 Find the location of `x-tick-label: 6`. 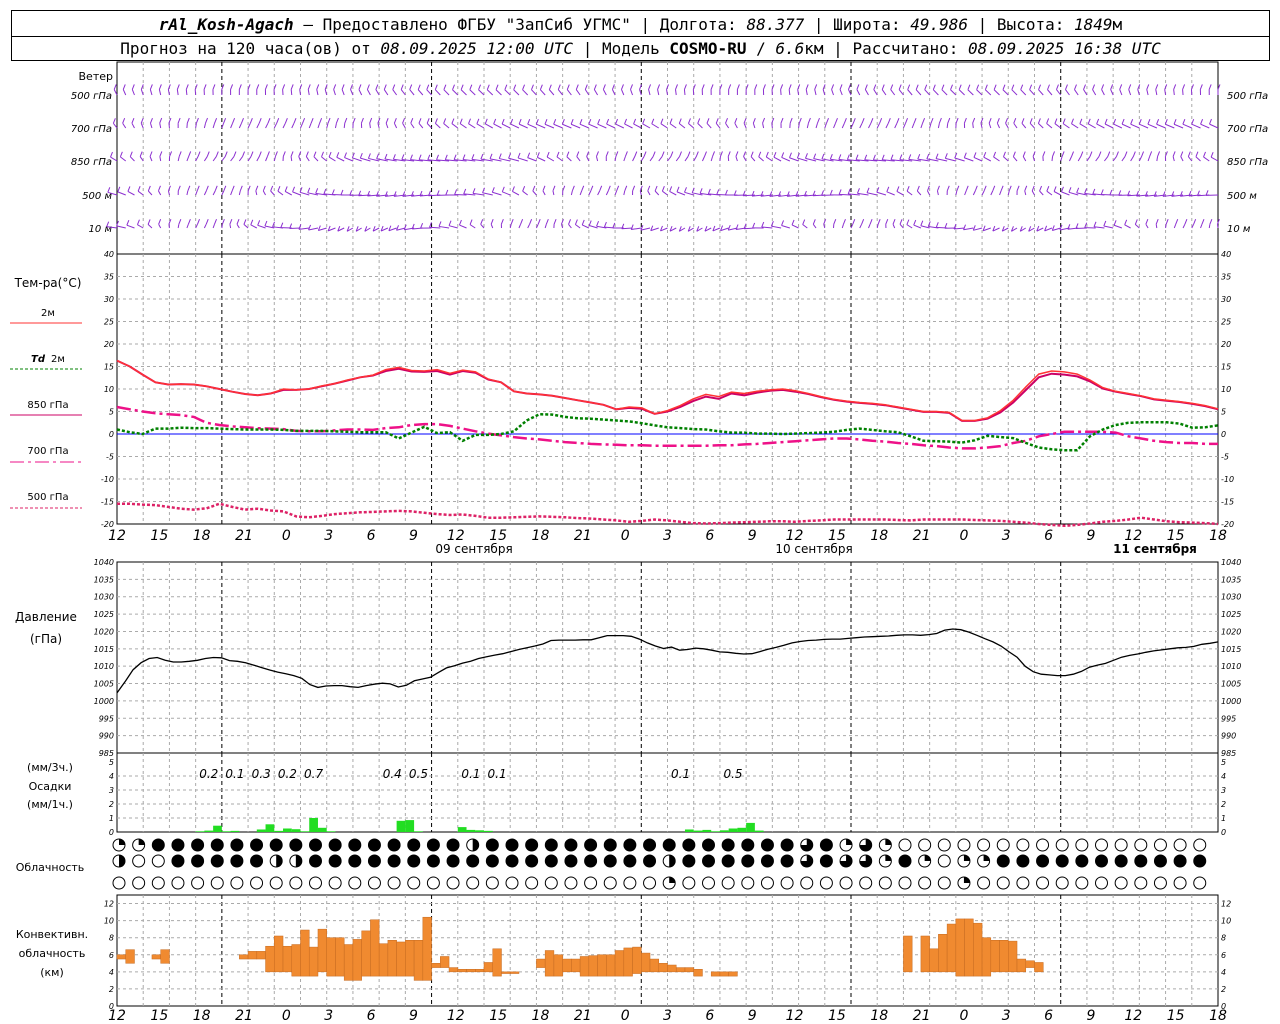

x-tick-label: 6 is located at coordinates (1048, 536).